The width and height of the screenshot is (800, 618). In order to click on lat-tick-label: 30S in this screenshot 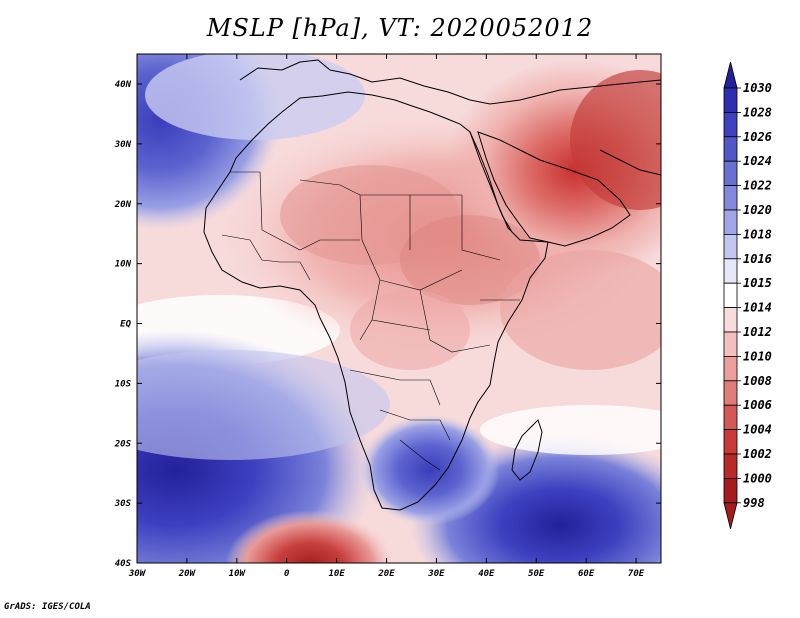, I will do `click(123, 504)`.